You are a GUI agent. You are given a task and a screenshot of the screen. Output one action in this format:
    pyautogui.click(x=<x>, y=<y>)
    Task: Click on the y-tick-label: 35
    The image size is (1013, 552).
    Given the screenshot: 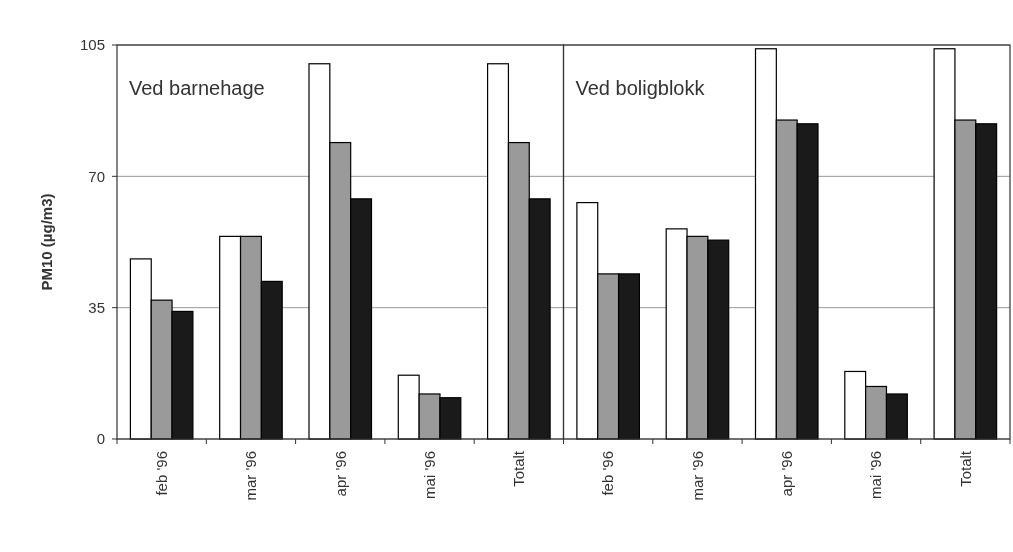 What is the action you would take?
    pyautogui.click(x=96, y=307)
    